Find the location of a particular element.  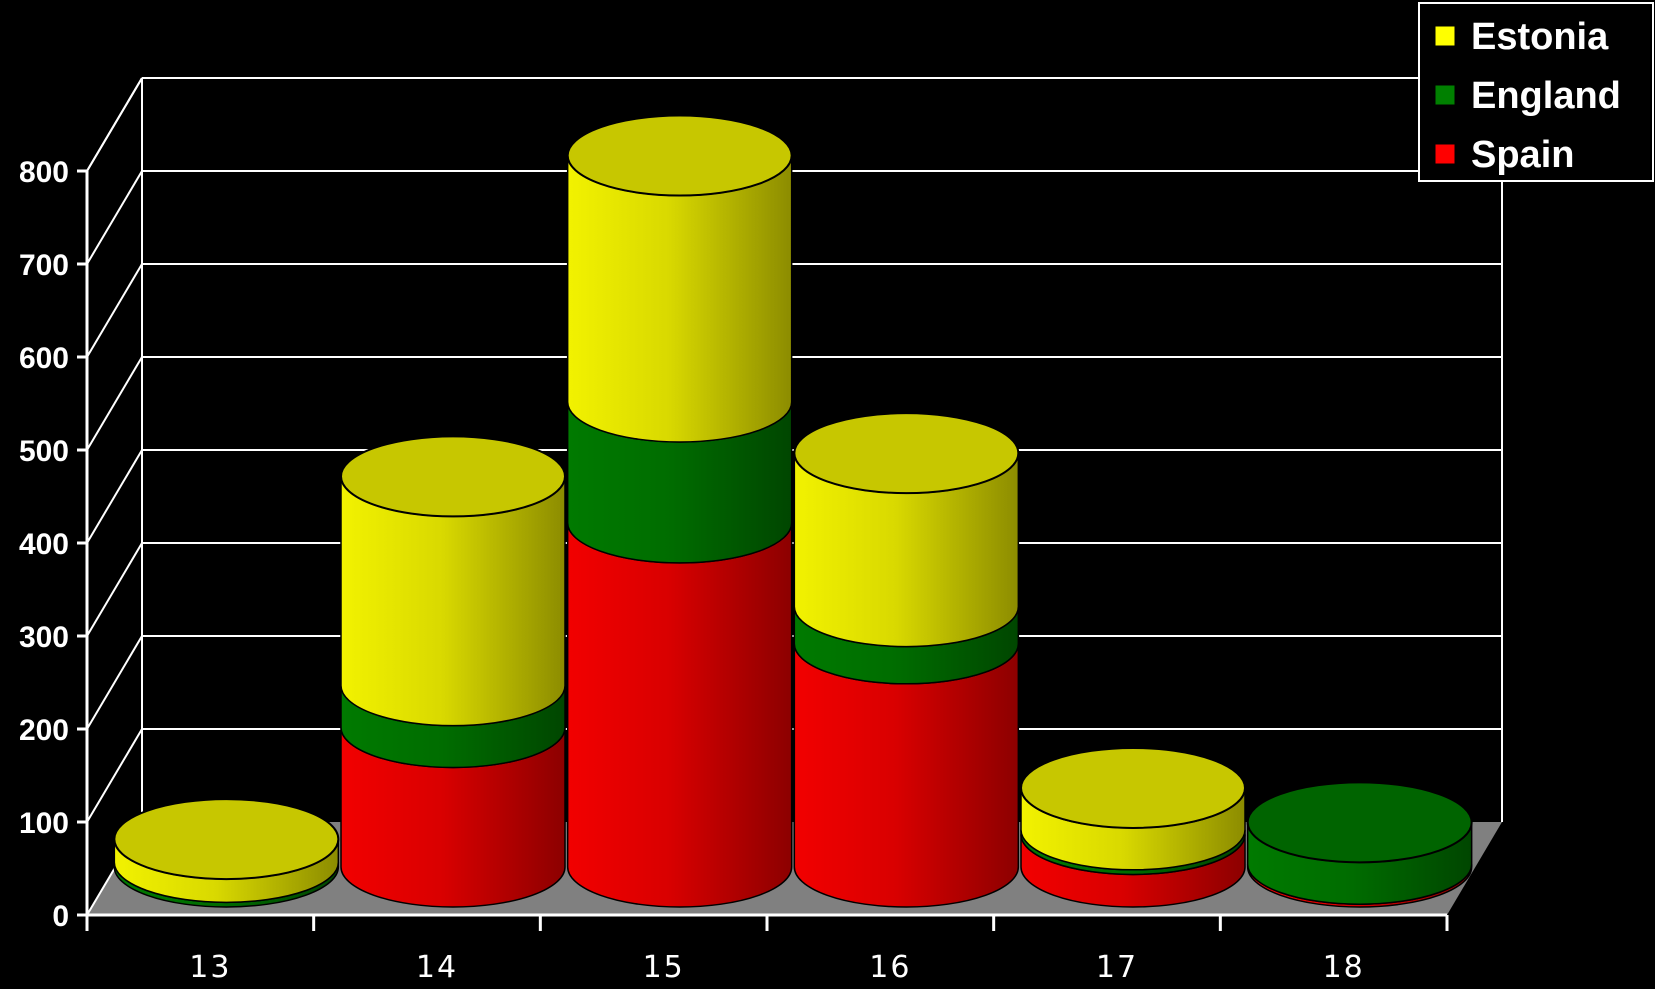

bar-segment-estonia is located at coordinates (679, 299).